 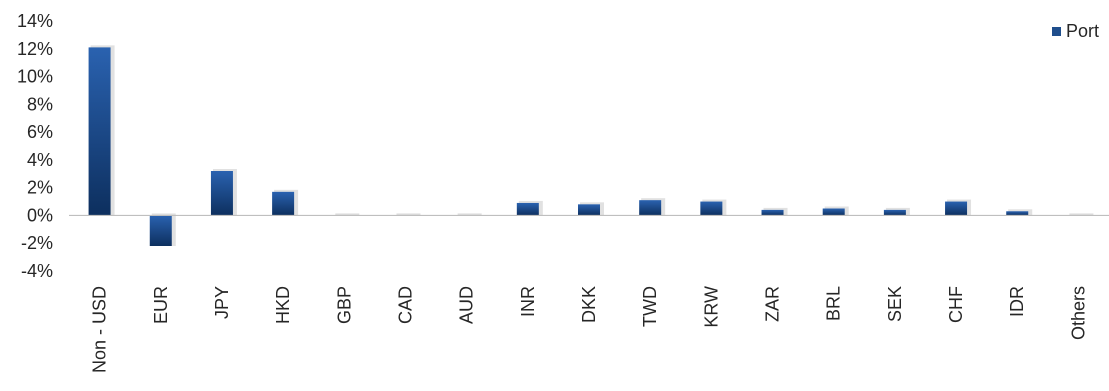 I want to click on bar-dkk, so click(x=589, y=210).